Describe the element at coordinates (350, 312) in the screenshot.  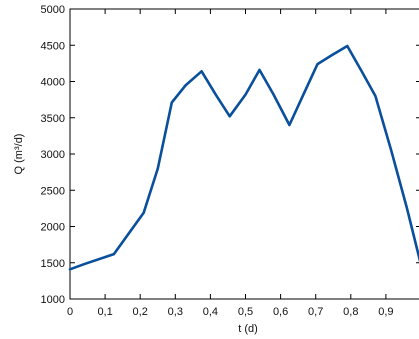
I see `x-tick-label: 0,8` at that location.